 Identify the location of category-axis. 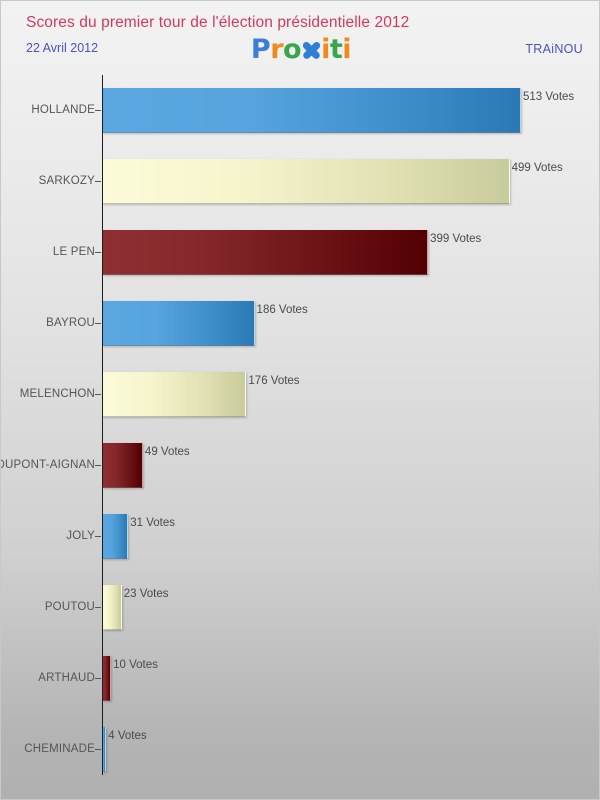
(102, 425).